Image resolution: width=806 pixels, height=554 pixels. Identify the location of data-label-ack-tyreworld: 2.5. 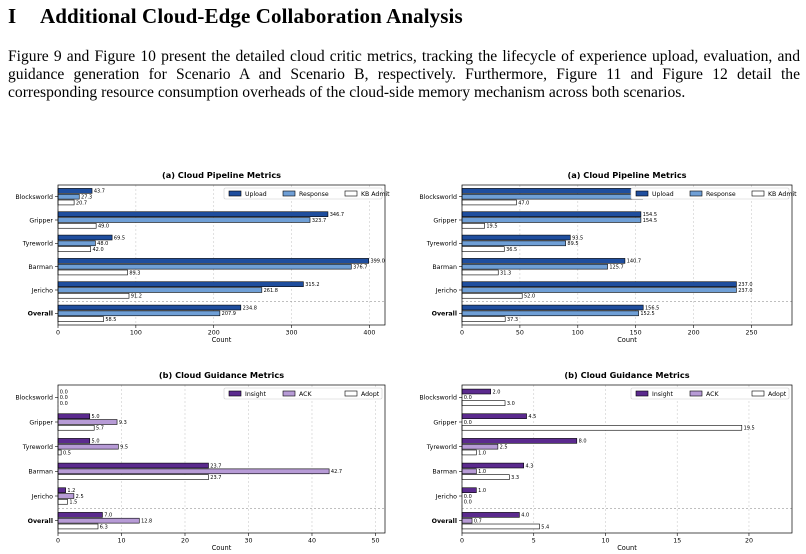
(504, 448).